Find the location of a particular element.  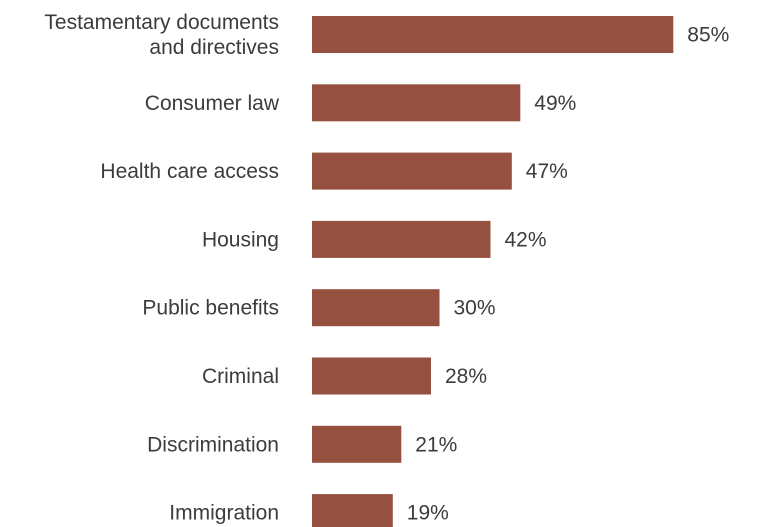

category-label-6-line-0: Discrimination is located at coordinates (213, 444).